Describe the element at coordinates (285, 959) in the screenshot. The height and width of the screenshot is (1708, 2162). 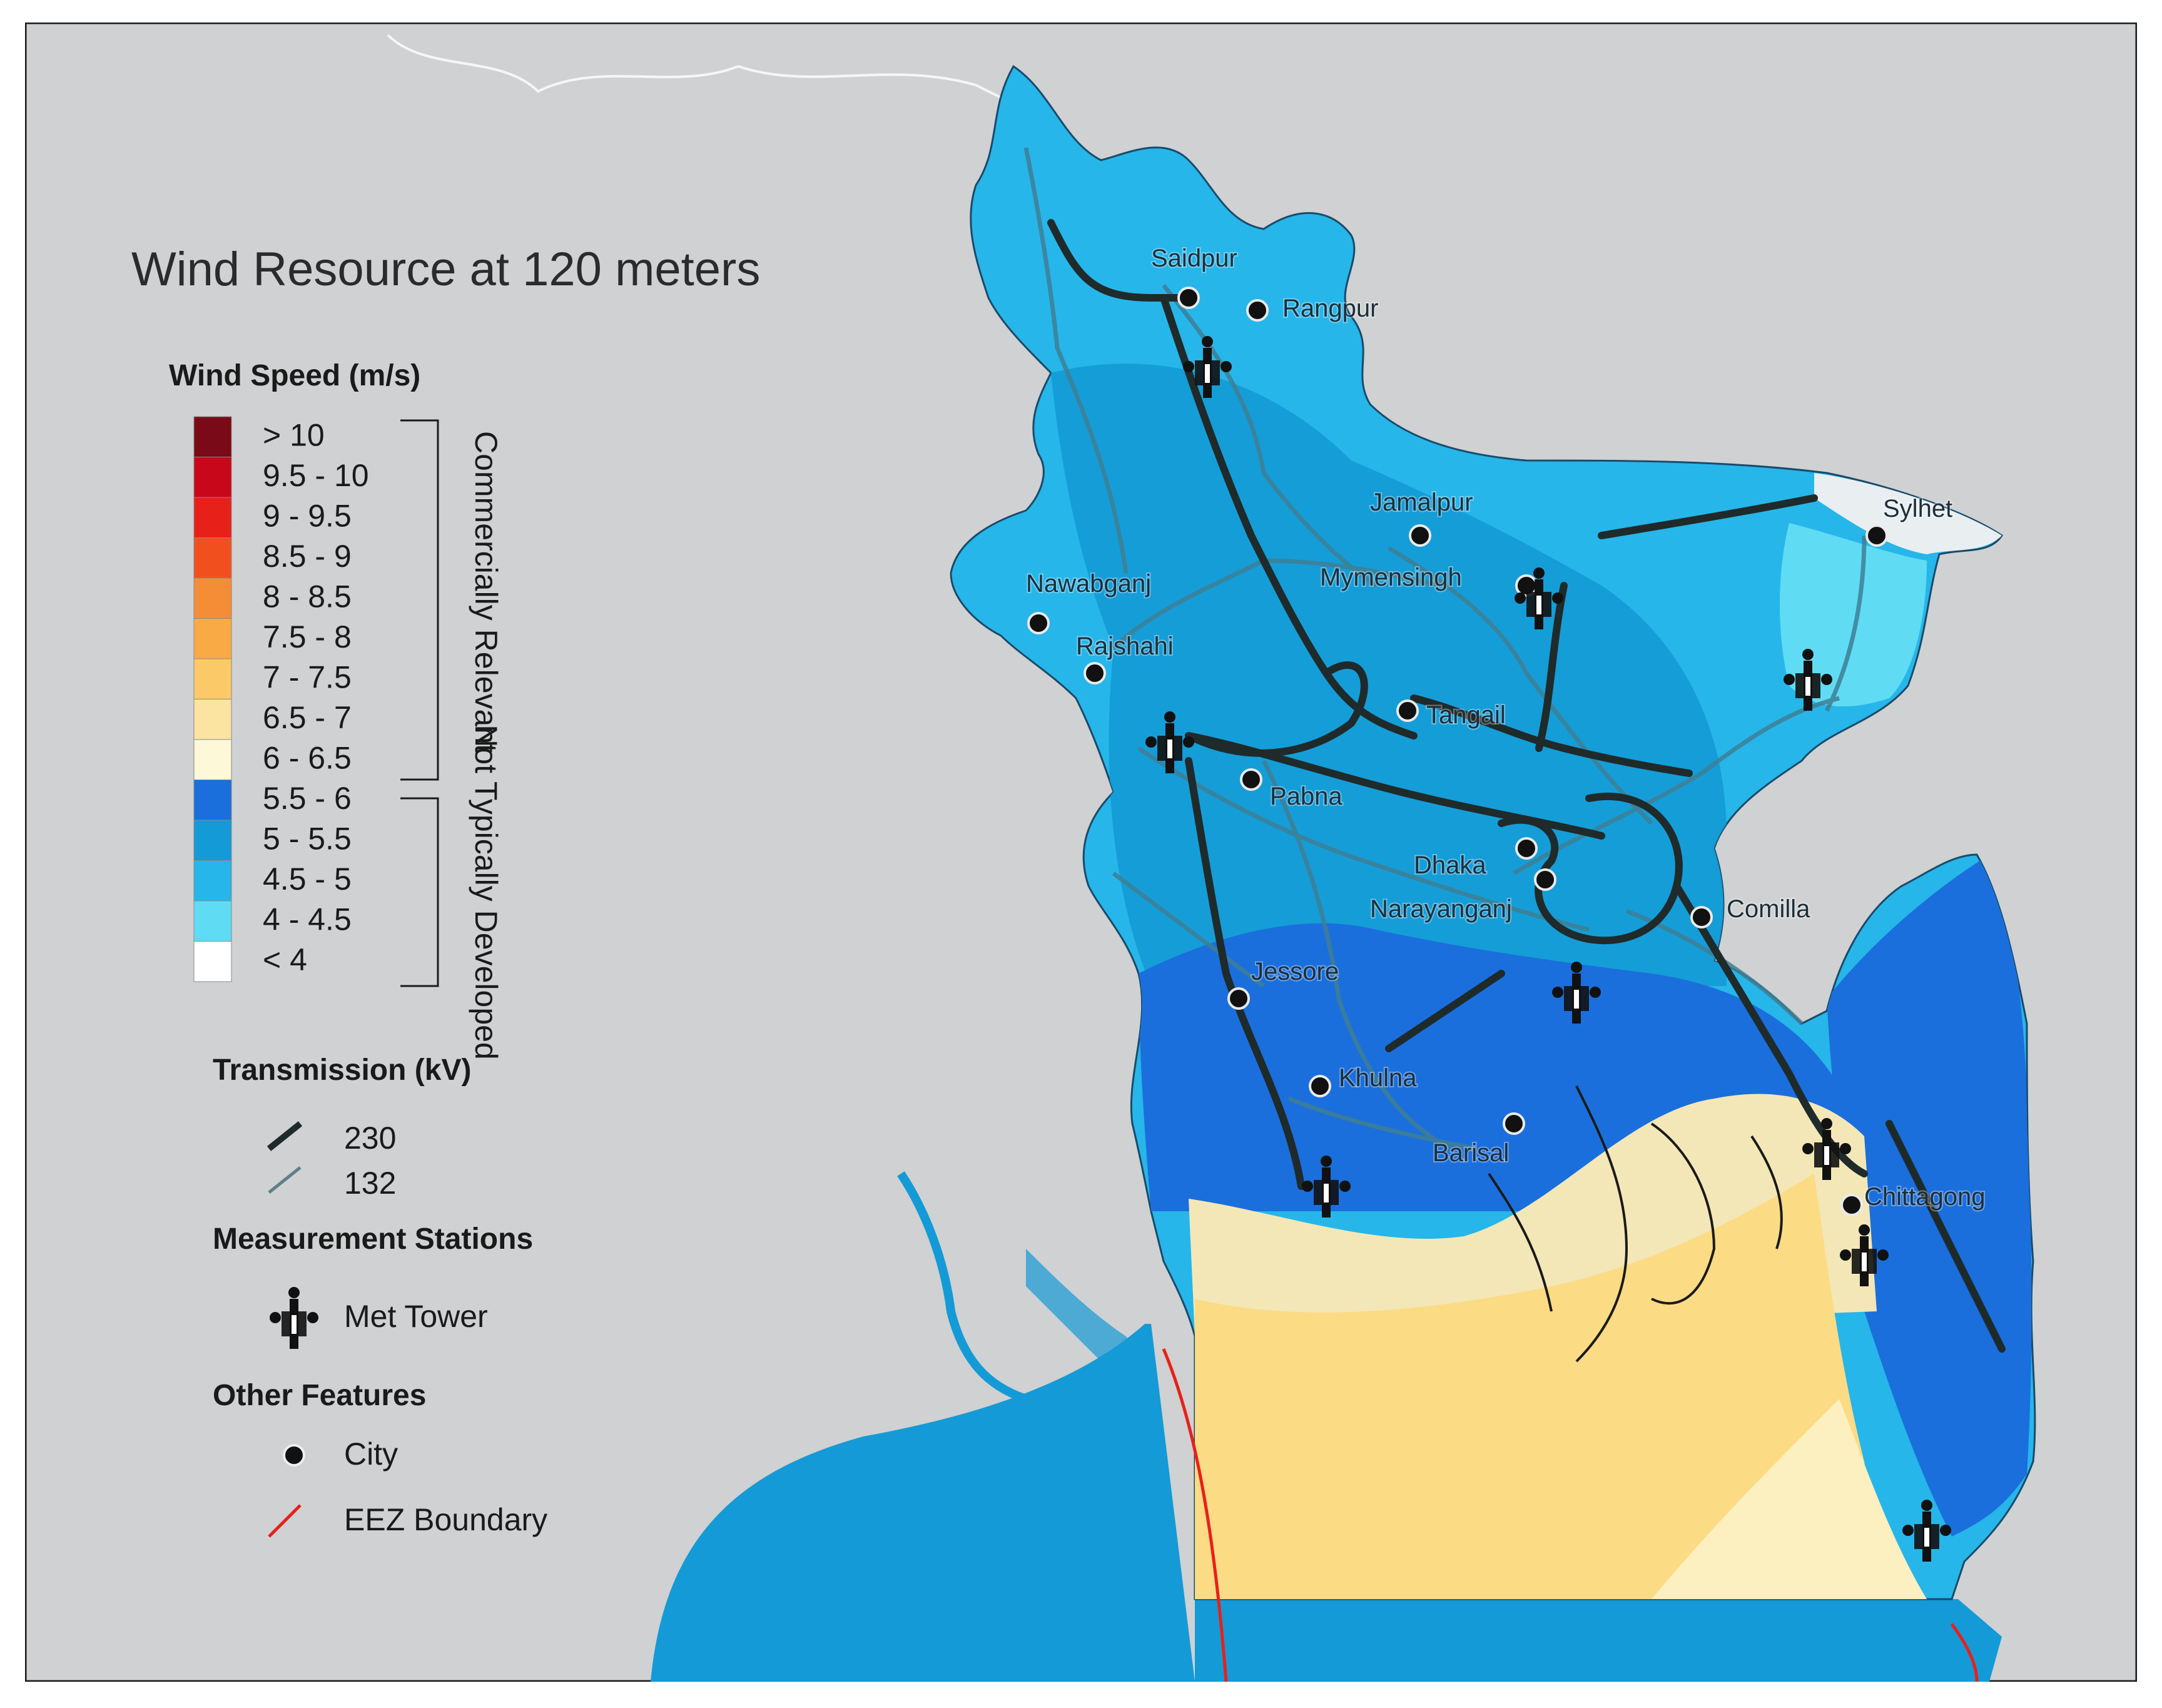
I see `legend-class-label: < 4` at that location.